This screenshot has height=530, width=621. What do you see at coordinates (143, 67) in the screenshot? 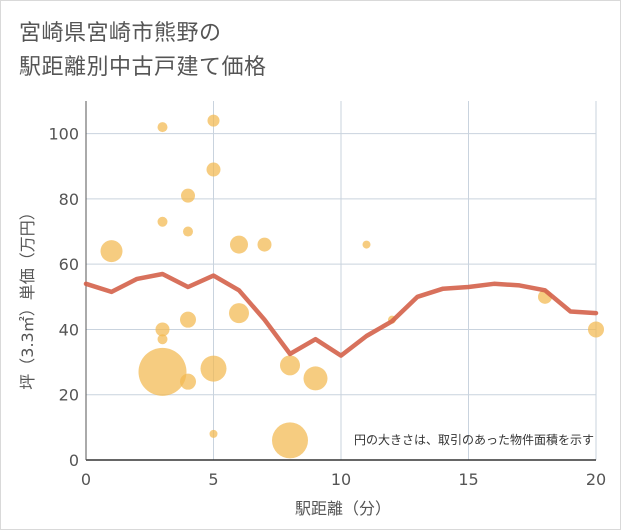
I see `chart-title-line-2: 駅距離別中古戸建て価格` at bounding box center [143, 67].